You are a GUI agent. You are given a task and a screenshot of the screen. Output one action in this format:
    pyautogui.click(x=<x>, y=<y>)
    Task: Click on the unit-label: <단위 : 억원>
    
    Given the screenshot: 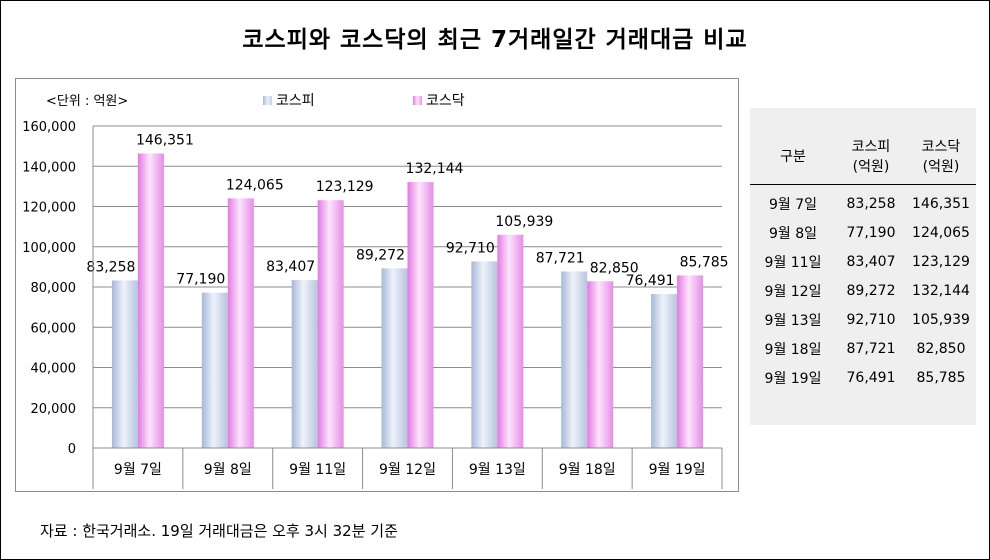 What is the action you would take?
    pyautogui.click(x=87, y=101)
    